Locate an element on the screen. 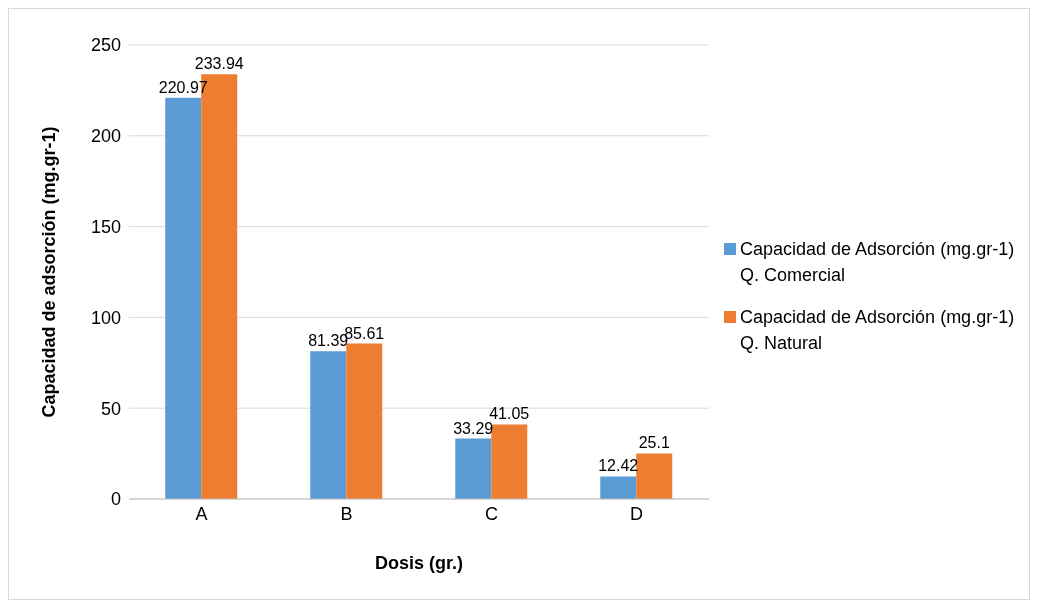 Image resolution: width=1039 pixels, height=610 pixels. x-tick-label: A is located at coordinates (201, 513).